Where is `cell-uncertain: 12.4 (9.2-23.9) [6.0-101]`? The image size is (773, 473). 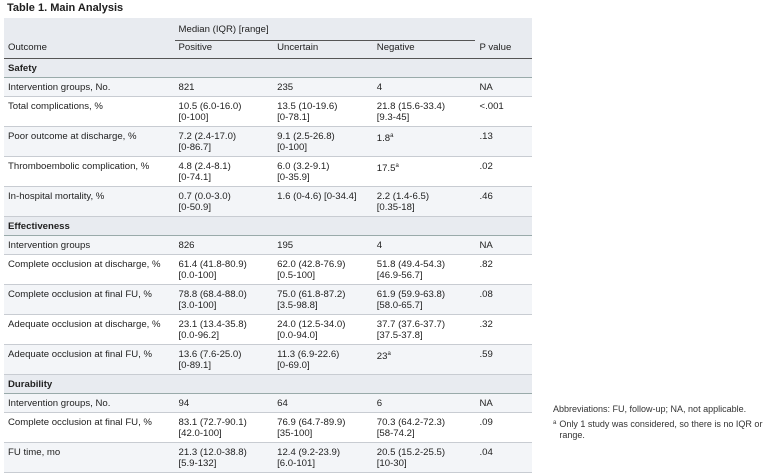
cell-uncertain: 12.4 (9.2-23.9) [6.0-101] is located at coordinates (323, 457).